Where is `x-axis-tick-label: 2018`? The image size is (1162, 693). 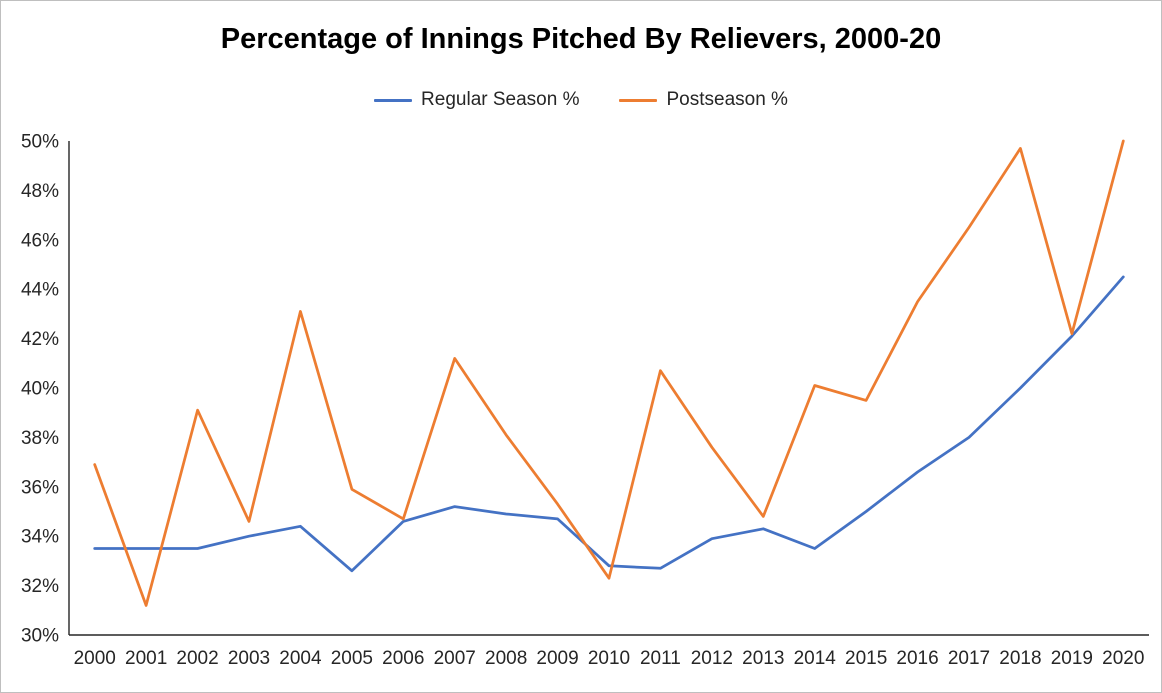
x-axis-tick-label: 2018 is located at coordinates (1020, 658).